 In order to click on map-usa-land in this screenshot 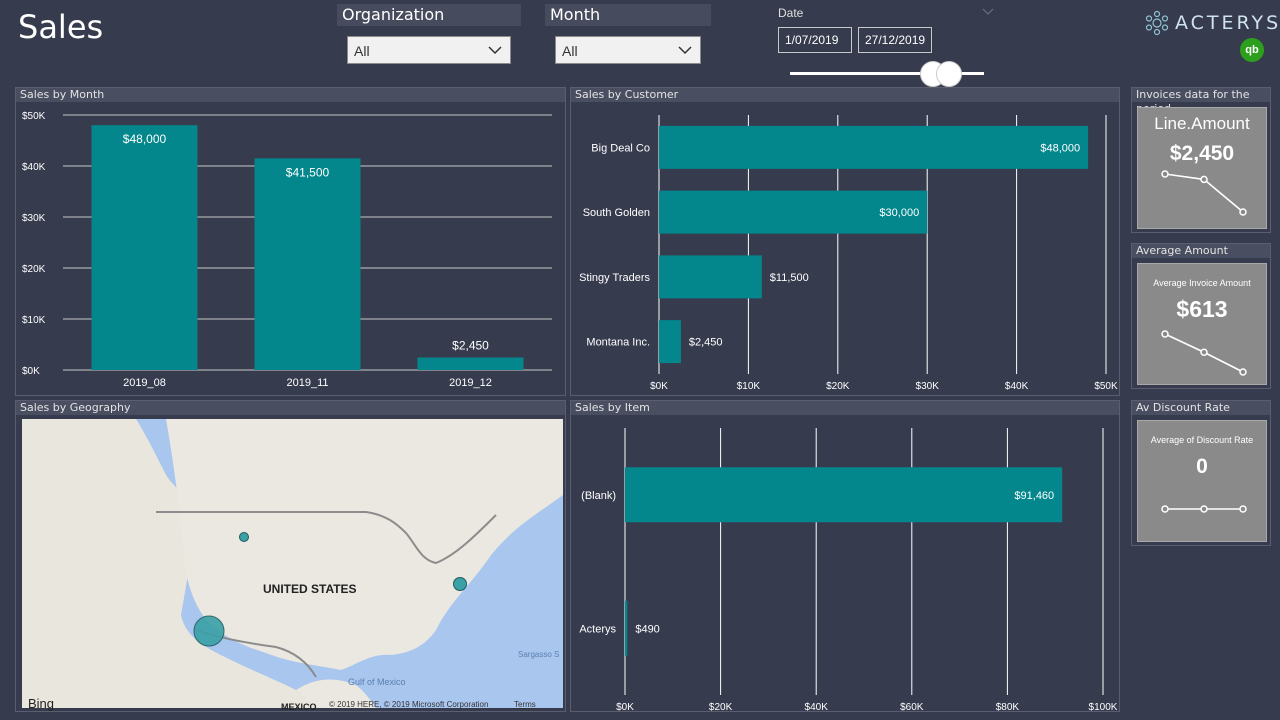, I will do `click(364, 544)`.